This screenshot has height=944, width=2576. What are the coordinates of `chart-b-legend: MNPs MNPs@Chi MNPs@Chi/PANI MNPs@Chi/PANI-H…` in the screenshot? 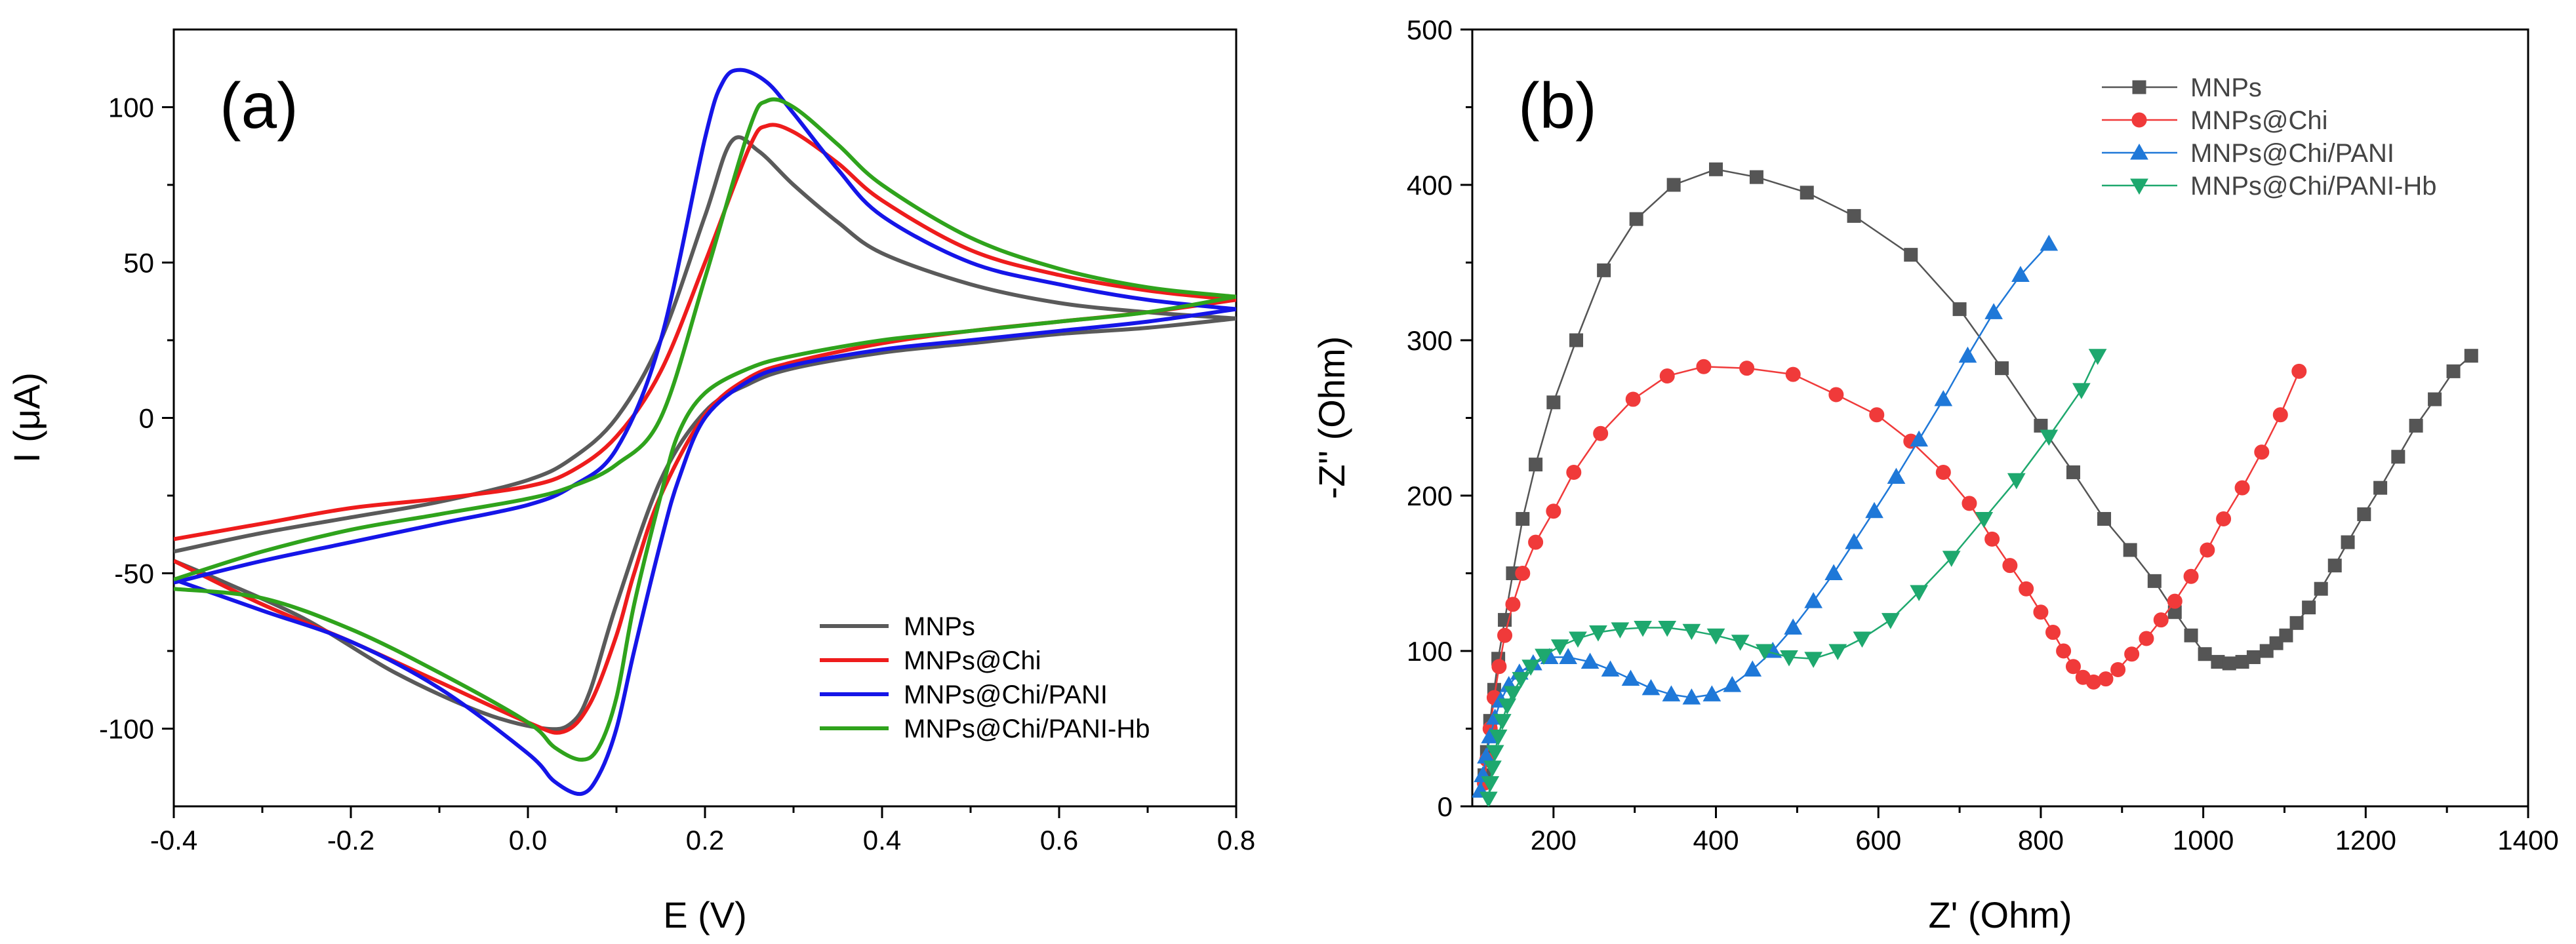 It's located at (2269, 137).